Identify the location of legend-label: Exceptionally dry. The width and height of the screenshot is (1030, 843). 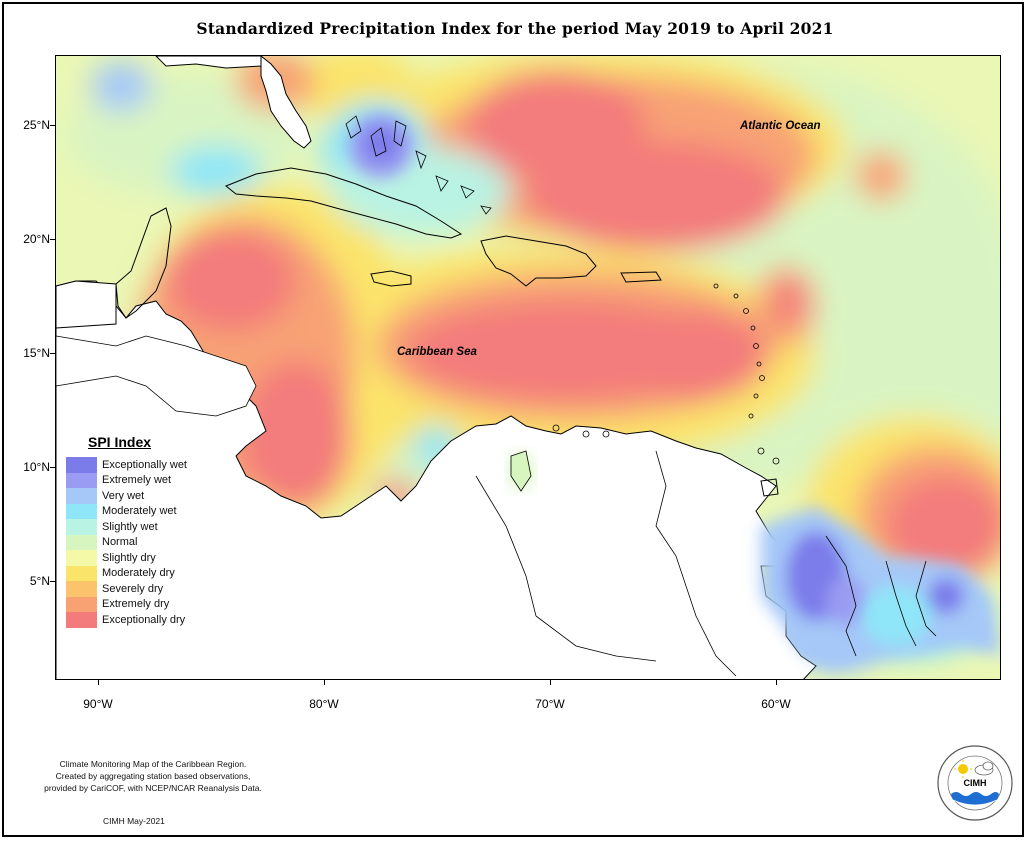
(144, 619).